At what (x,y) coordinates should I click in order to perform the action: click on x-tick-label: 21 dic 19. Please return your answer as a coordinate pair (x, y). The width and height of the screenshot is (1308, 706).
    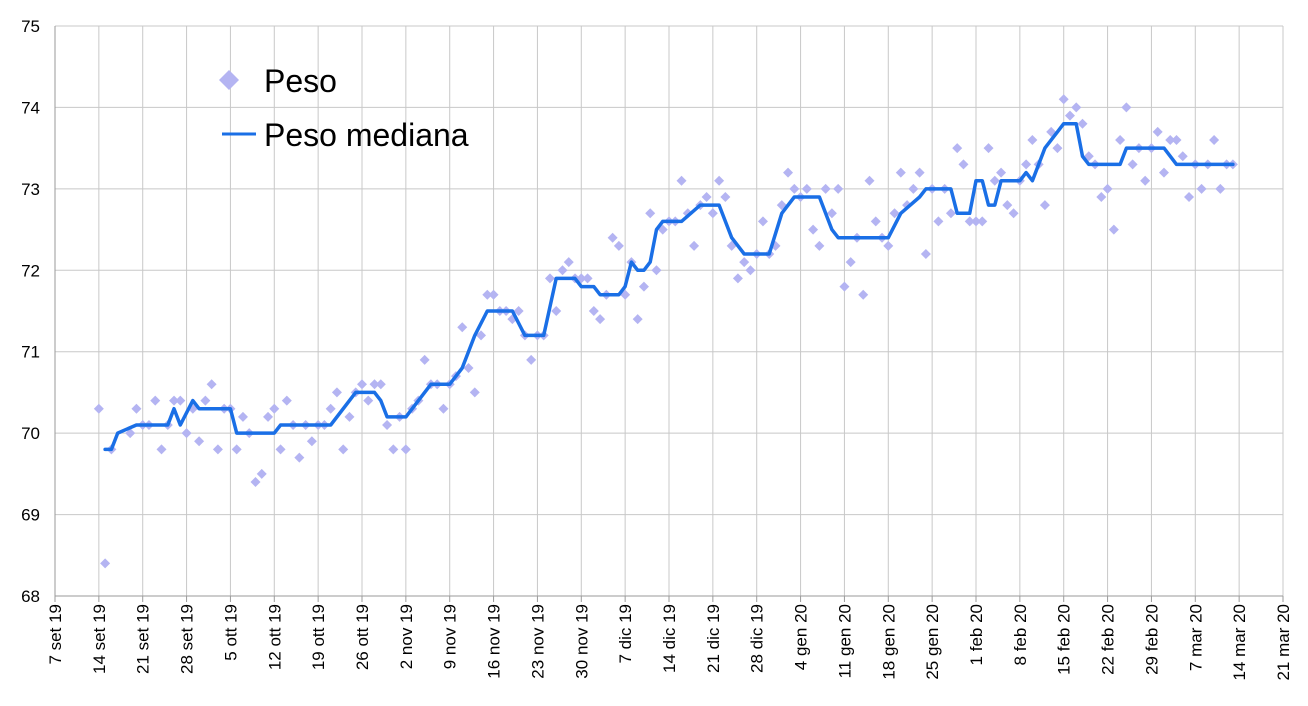
    Looking at the image, I should click on (713, 638).